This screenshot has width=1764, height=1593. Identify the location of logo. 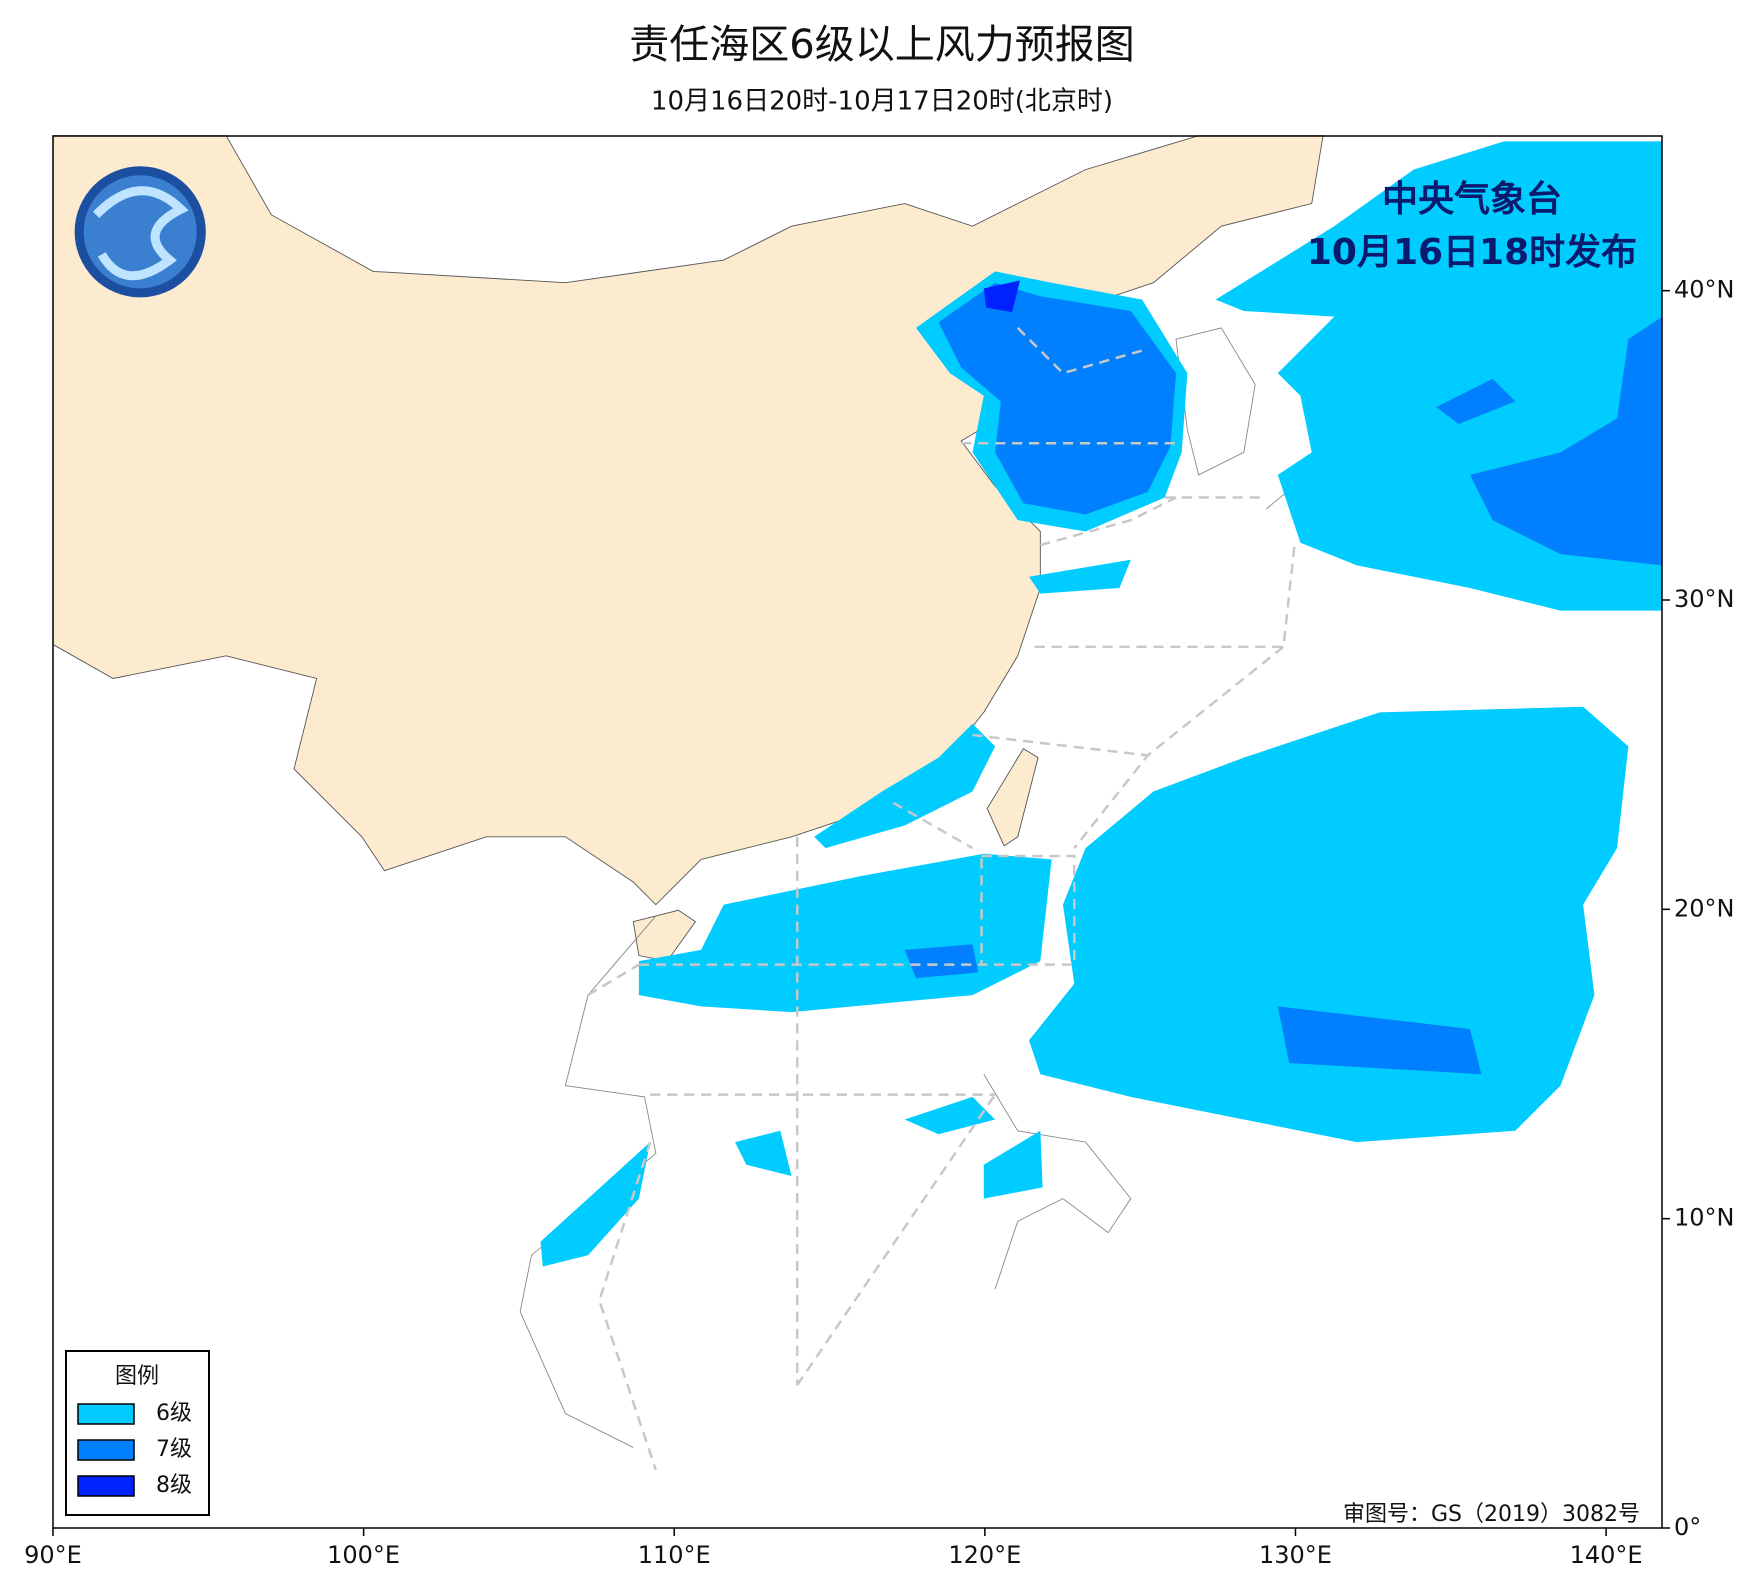
(140, 232).